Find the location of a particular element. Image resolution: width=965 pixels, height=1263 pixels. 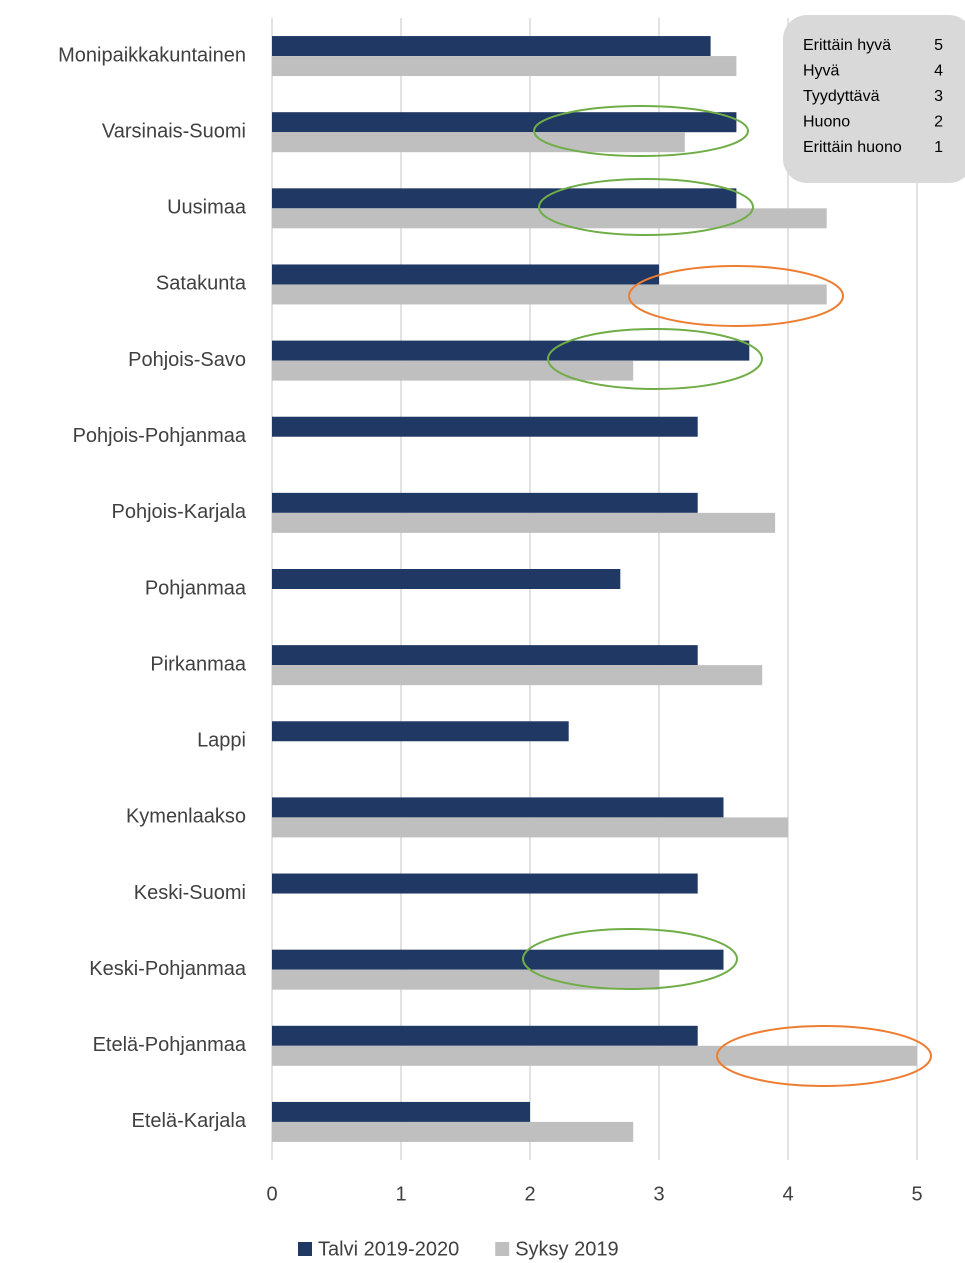

rating-label: Hyvä is located at coordinates (821, 71).